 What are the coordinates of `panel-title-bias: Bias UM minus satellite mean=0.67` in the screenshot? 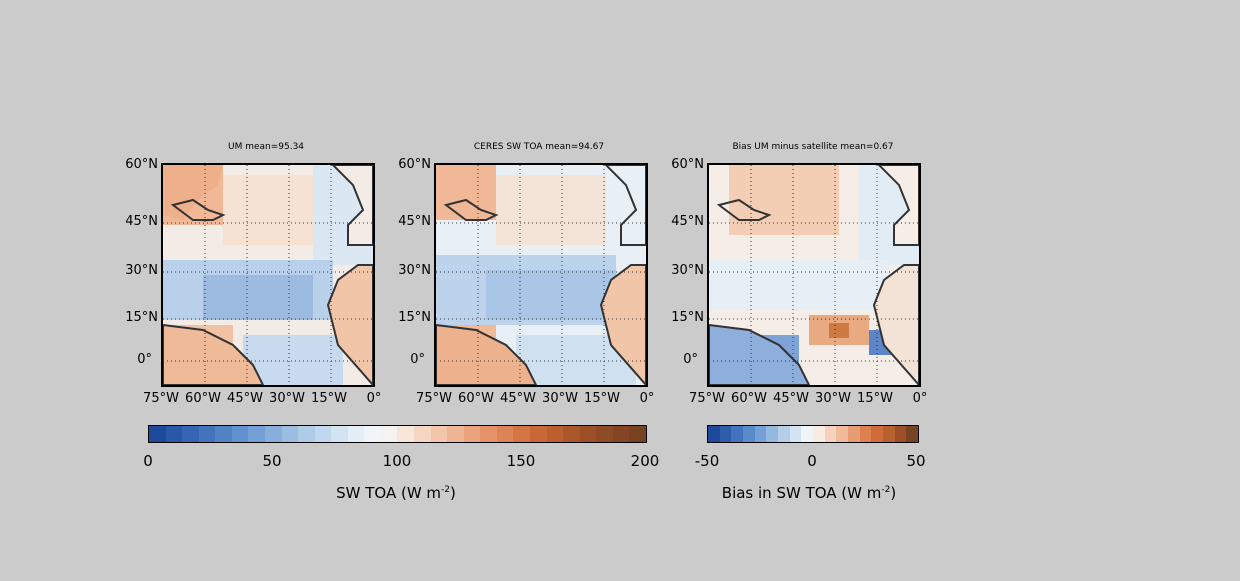 It's located at (813, 147).